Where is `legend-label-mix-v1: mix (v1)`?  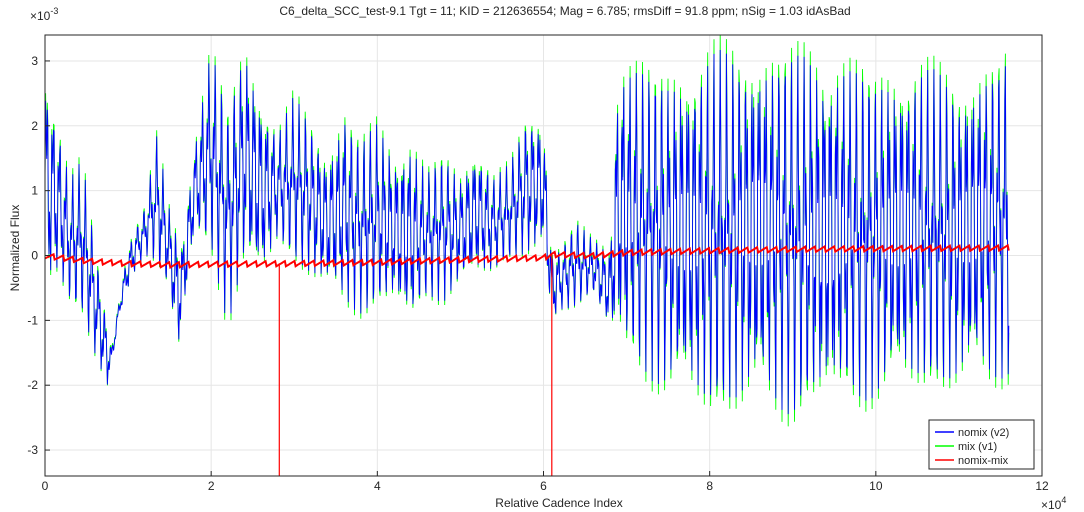
legend-label-mix-v1: mix (v1) is located at coordinates (977, 447).